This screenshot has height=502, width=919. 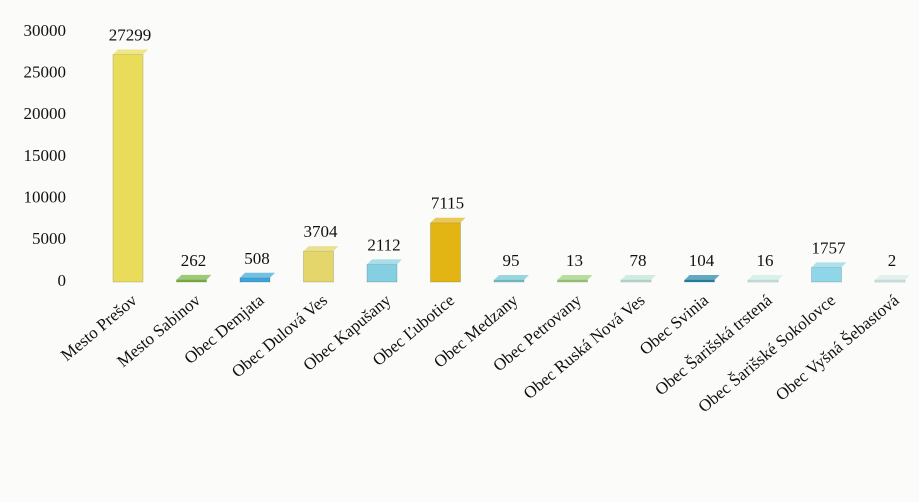 What do you see at coordinates (45, 113) in the screenshot?
I see `y-tick-label: 20000` at bounding box center [45, 113].